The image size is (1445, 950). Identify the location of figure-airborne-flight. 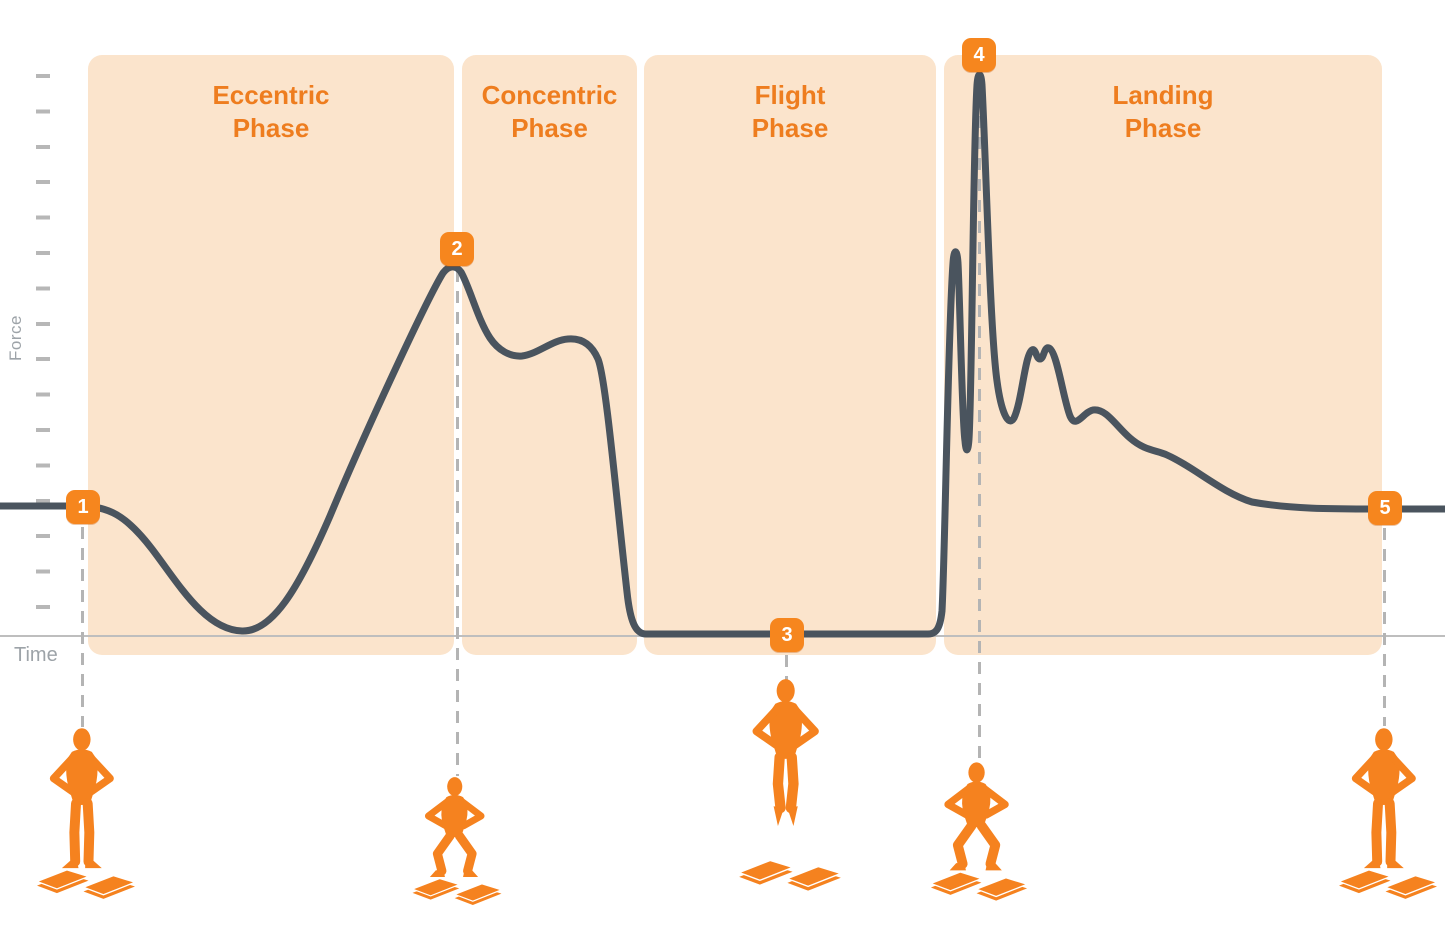
(790, 789).